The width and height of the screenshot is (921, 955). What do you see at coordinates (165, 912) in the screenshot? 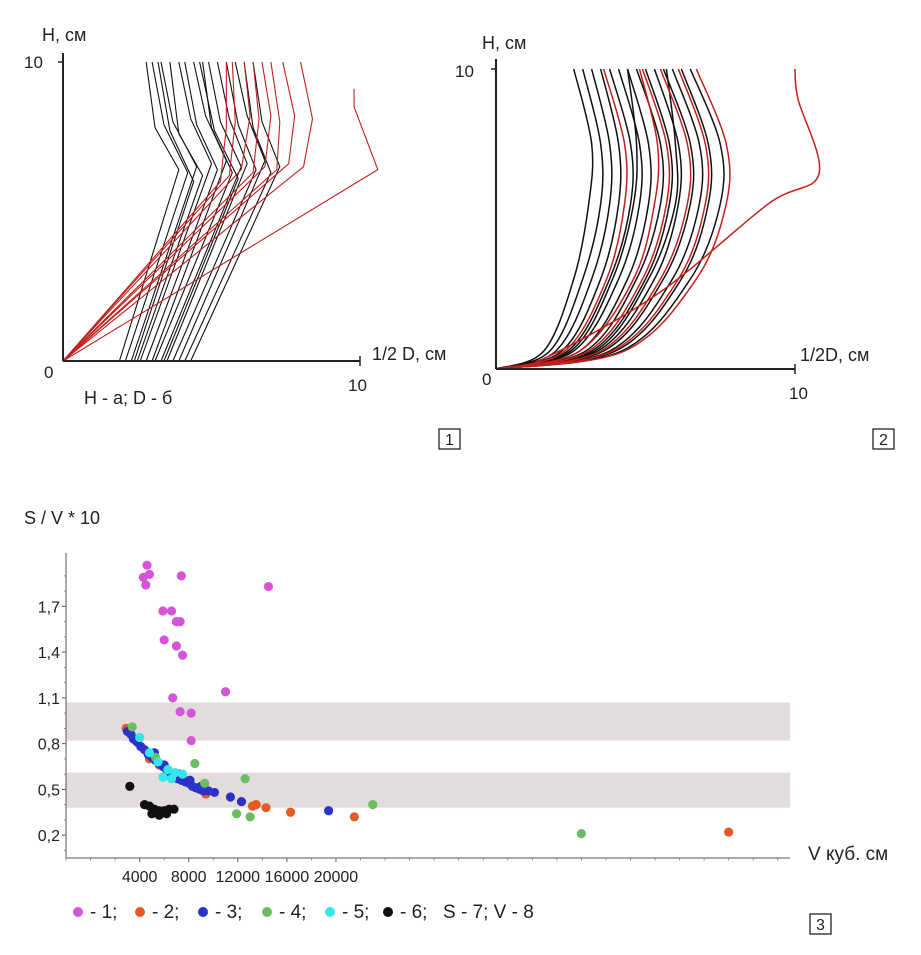
I see `legend-label-2: - 2;` at bounding box center [165, 912].